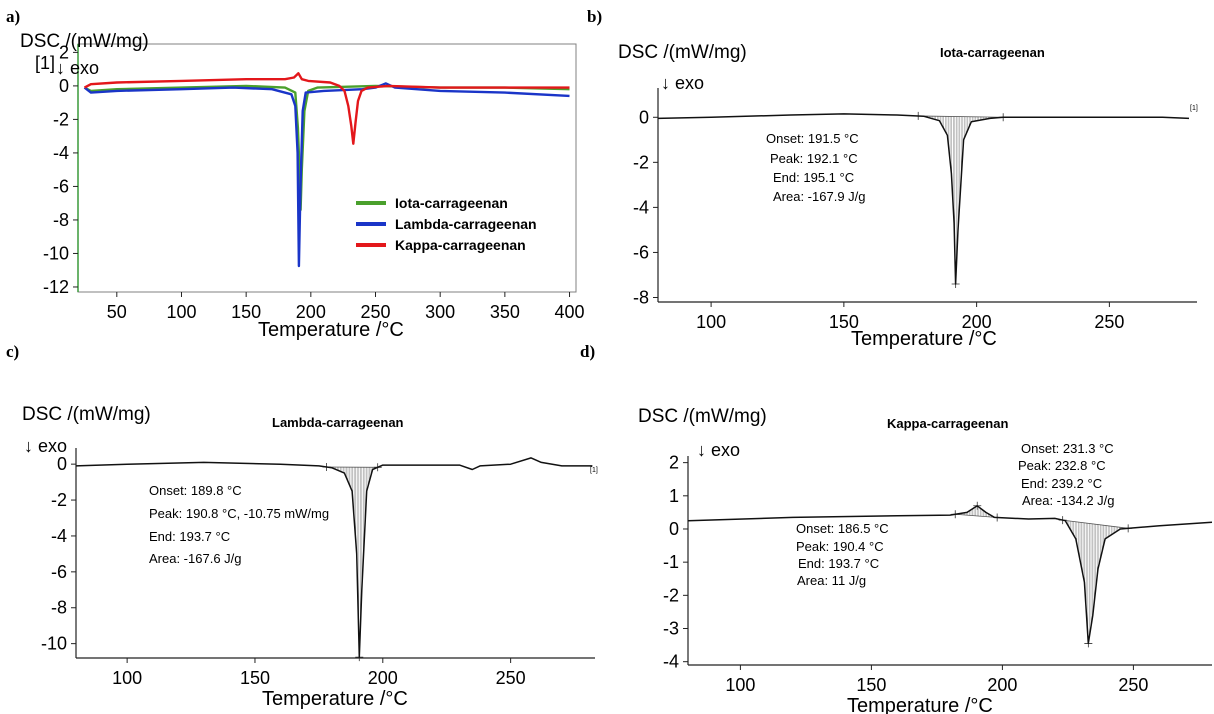  I want to click on legend-label: Lambda-carrageenan, so click(466, 224).